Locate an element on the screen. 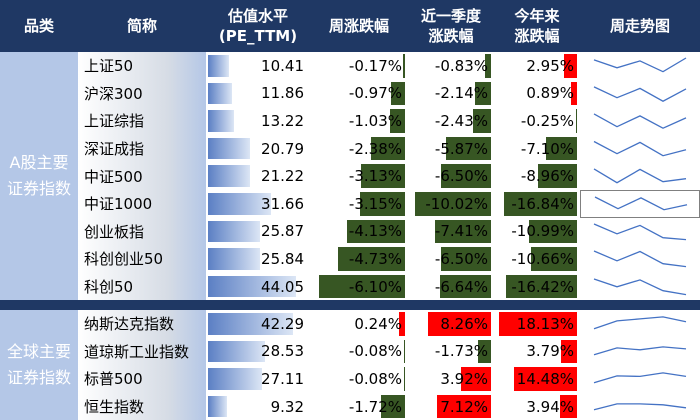 The width and height of the screenshot is (700, 420). category-label: 全球主要 证券指数 is located at coordinates (39, 365).